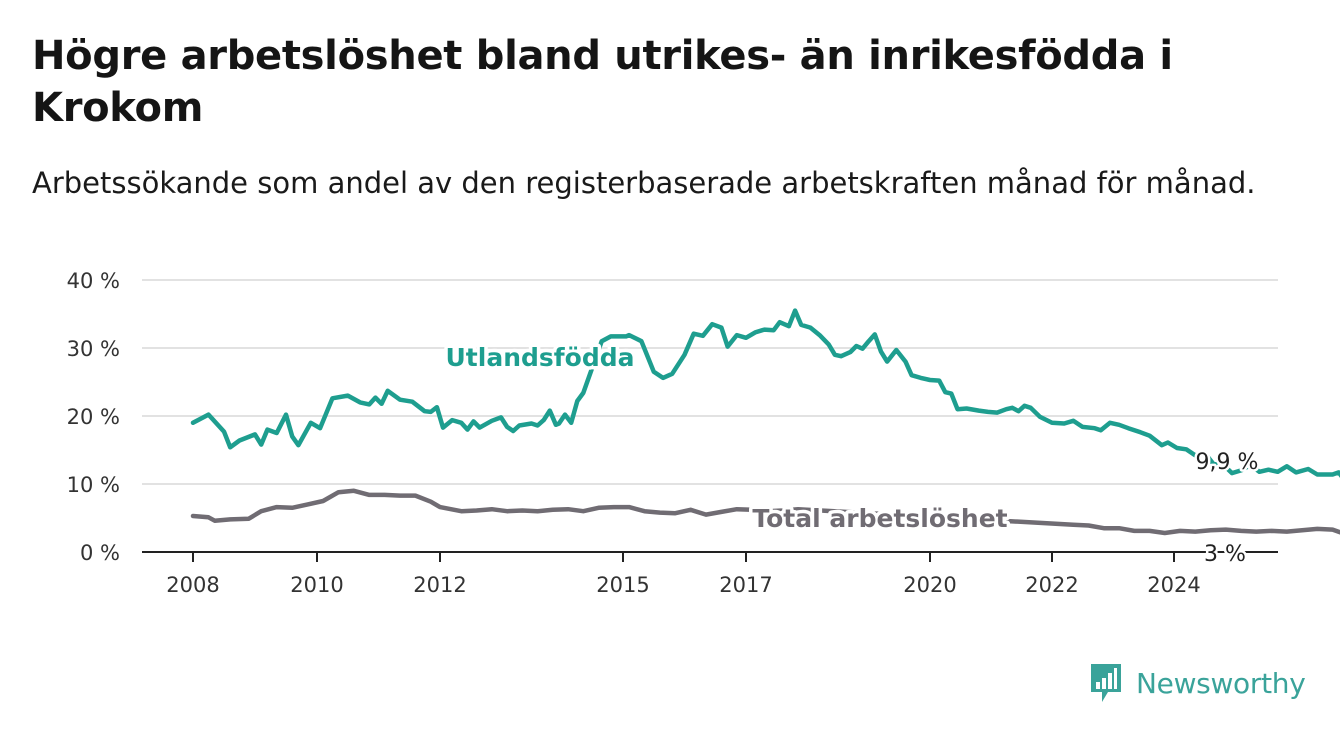 The image size is (1340, 734). I want to click on x-tick-label: 2015, so click(622, 585).